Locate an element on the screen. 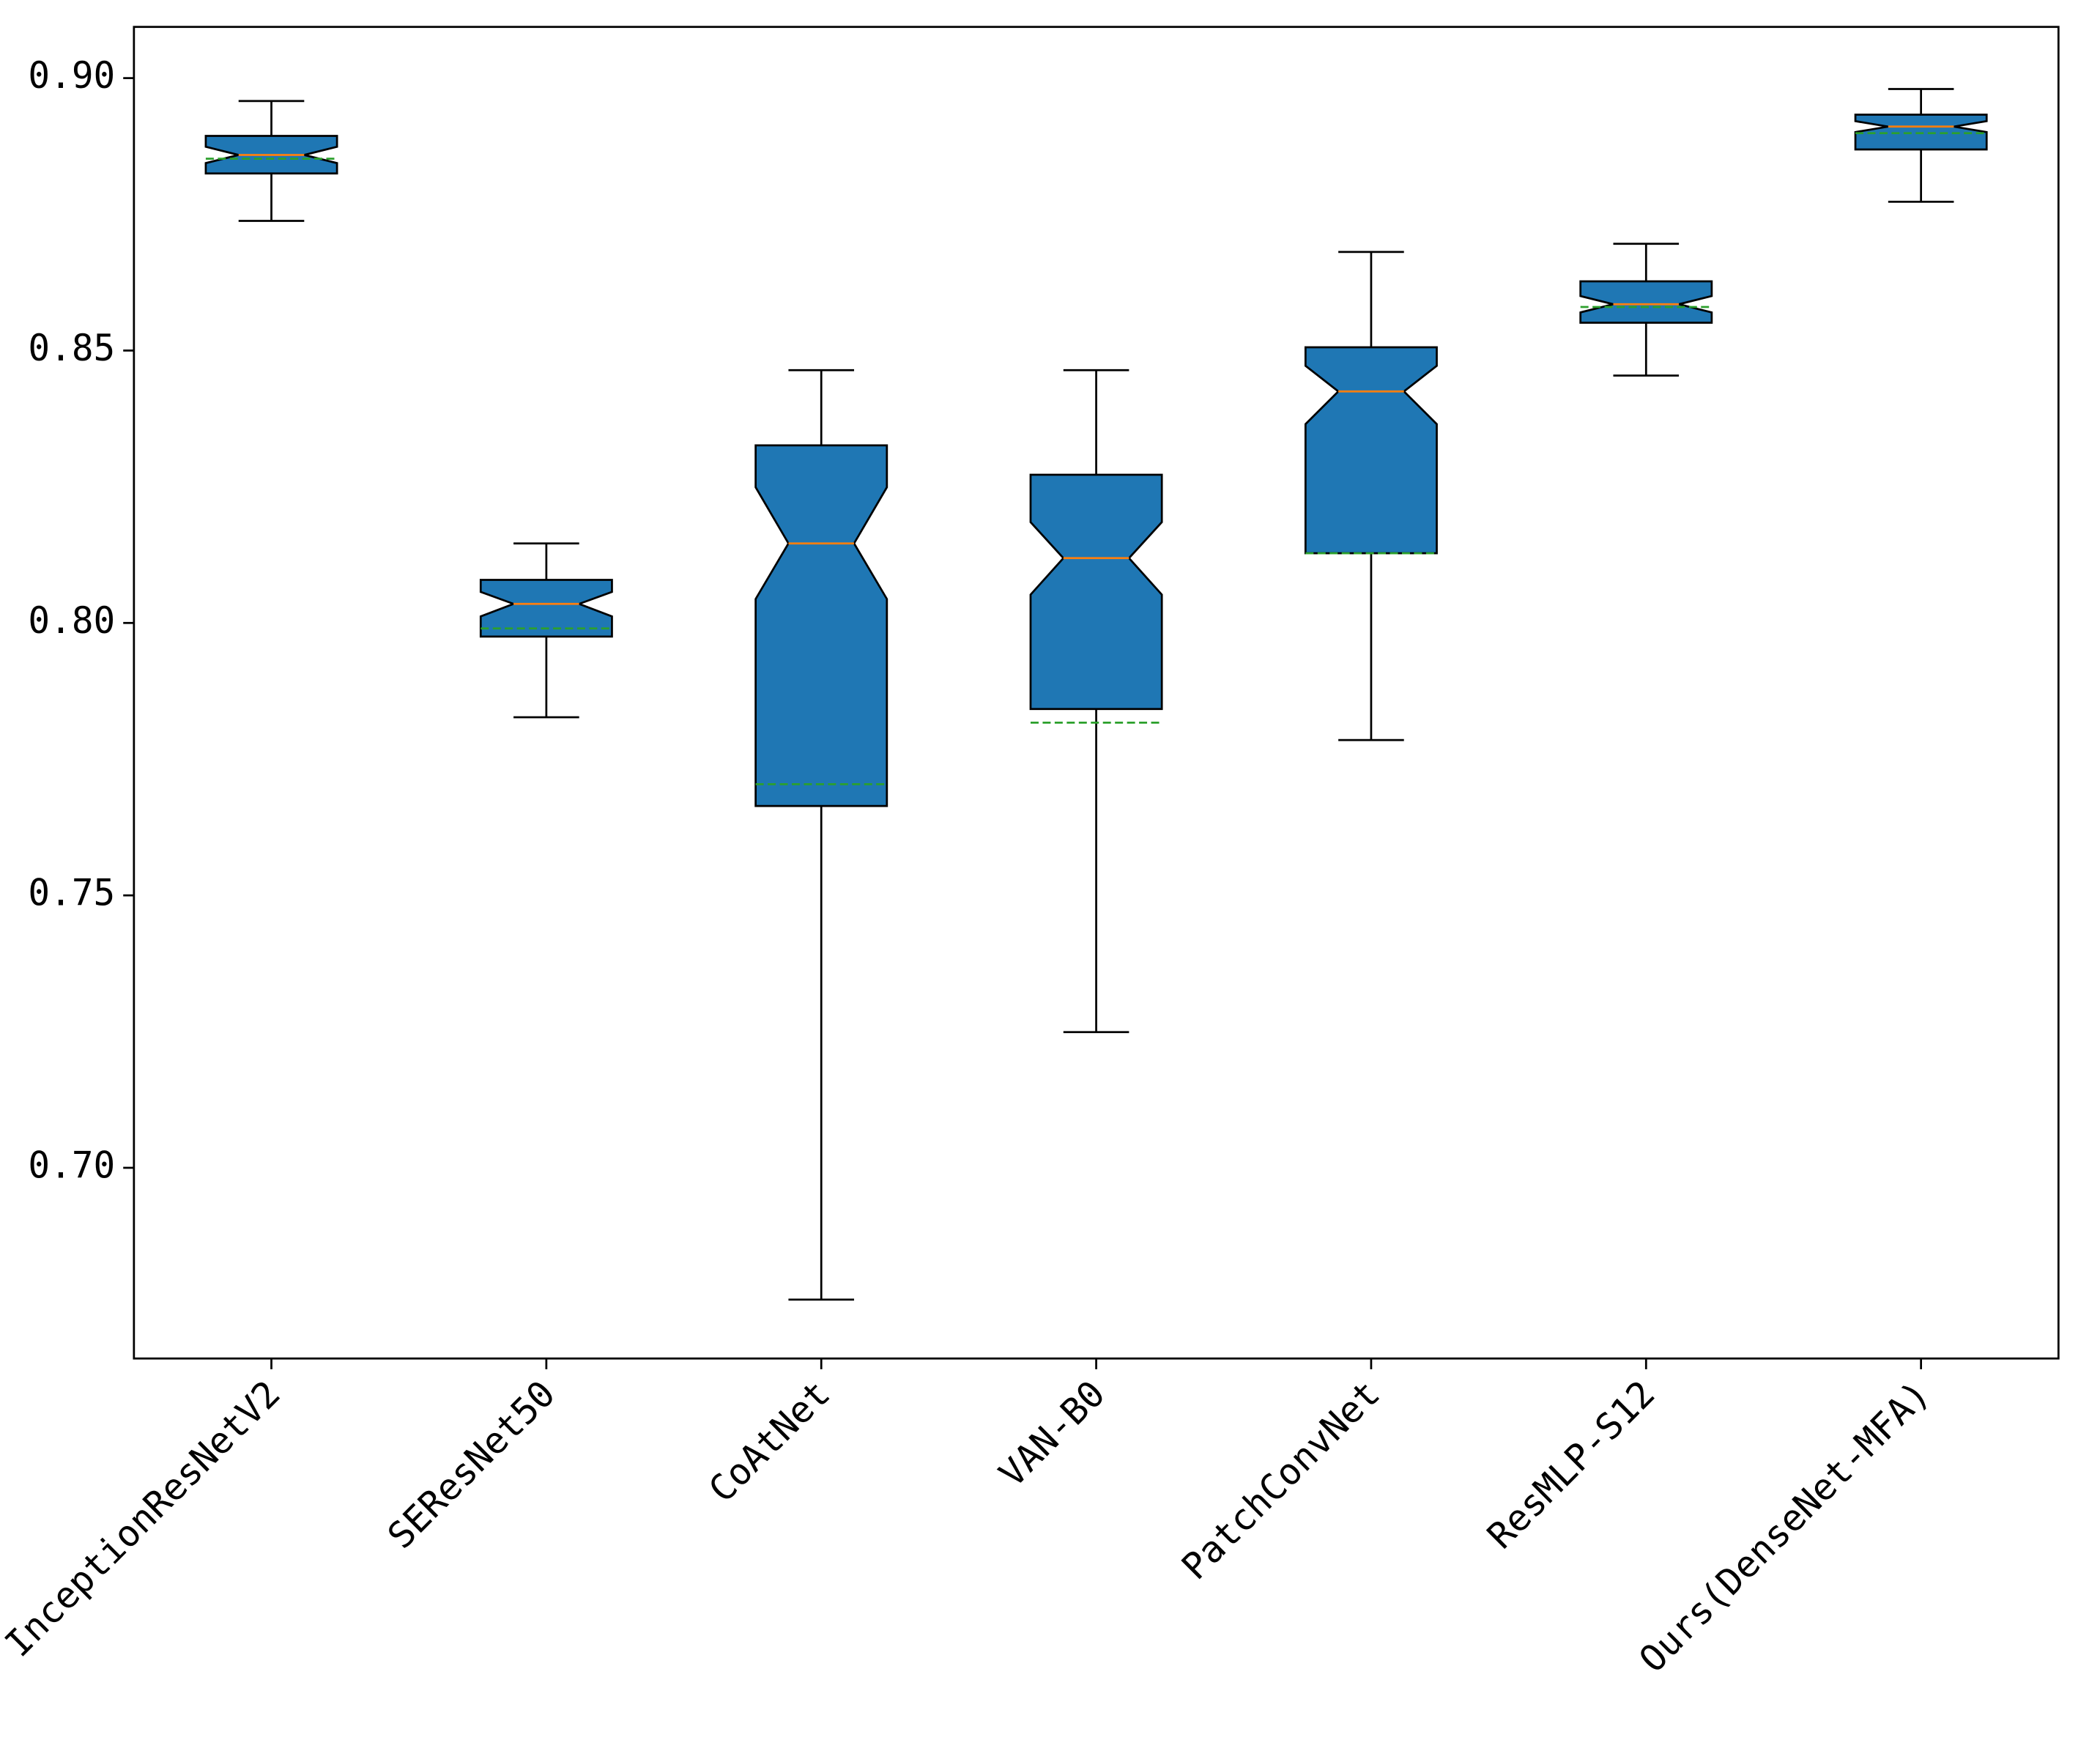 This screenshot has height=1762, width=2100. y-tick-label: 0.90 is located at coordinates (71, 76).